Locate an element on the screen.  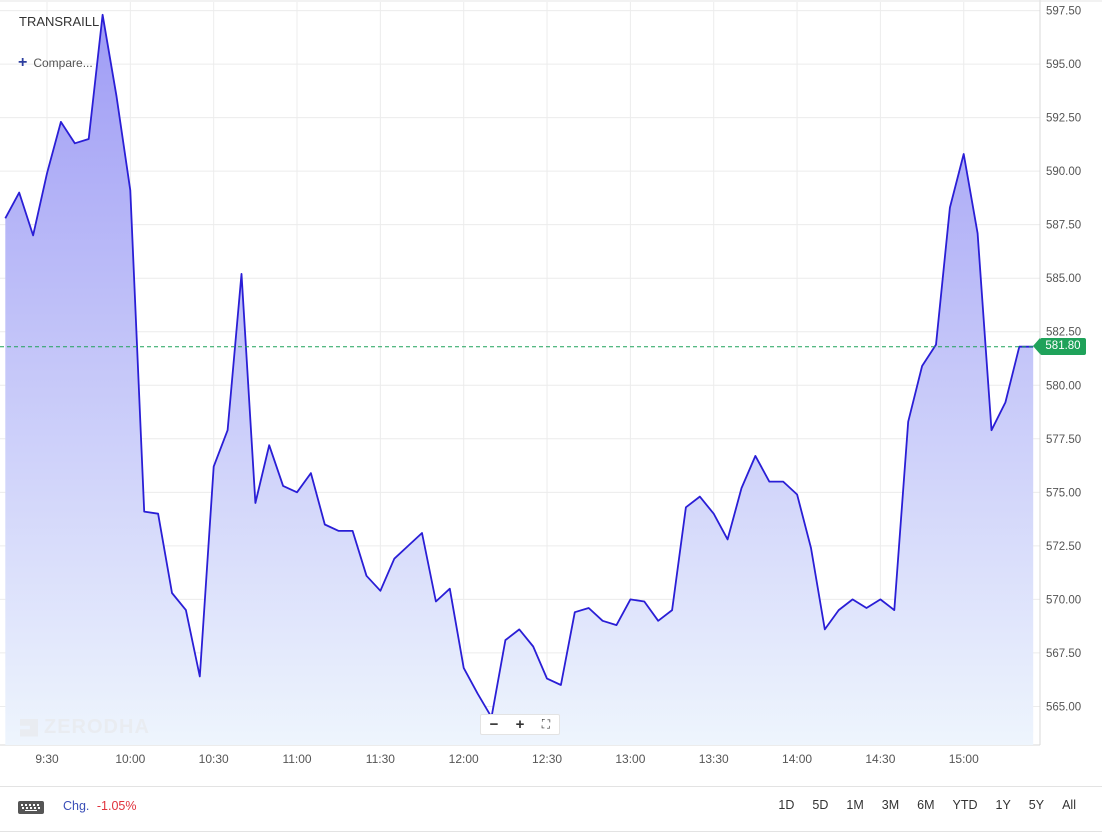
range-ytd: YTD is located at coordinates (965, 805).